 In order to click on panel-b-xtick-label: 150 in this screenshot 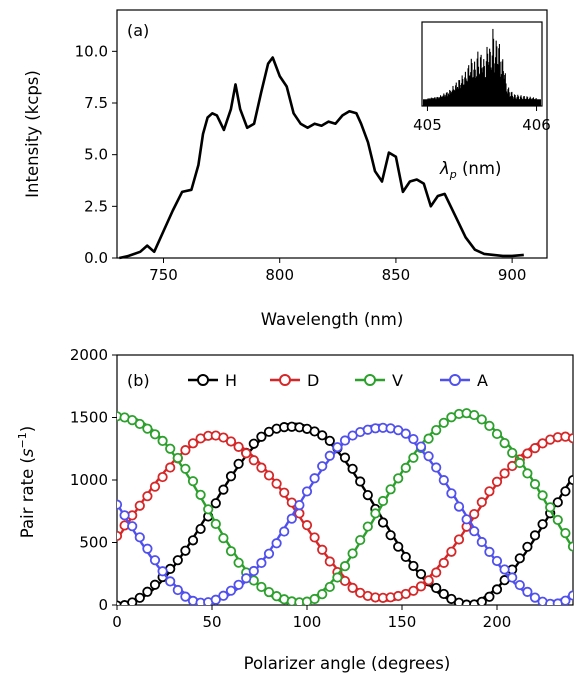, I will do `click(402, 622)`.